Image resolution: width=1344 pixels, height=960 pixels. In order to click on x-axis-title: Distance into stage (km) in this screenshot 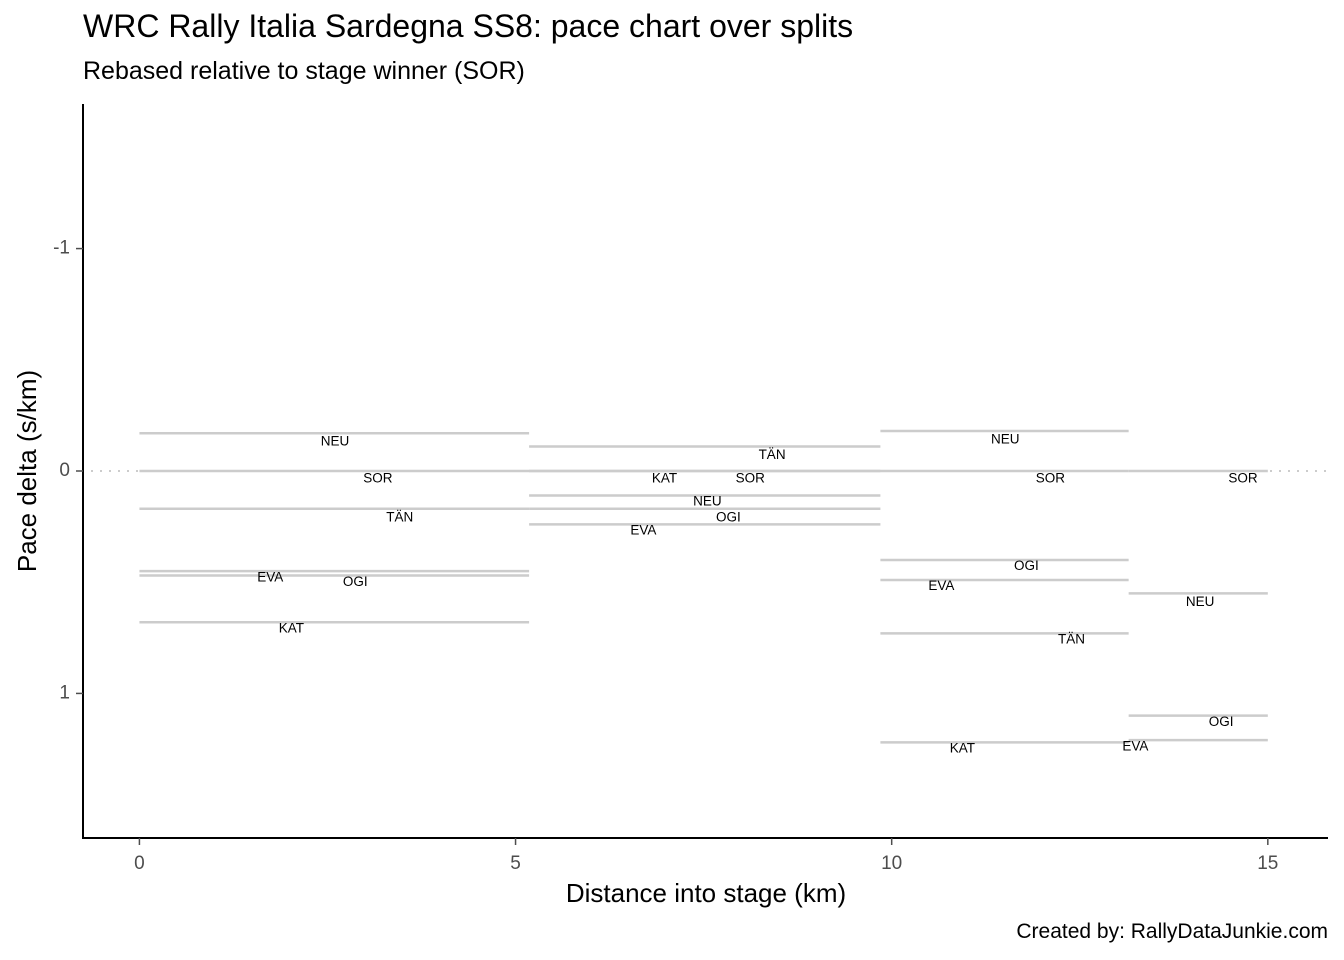, I will do `click(706, 893)`.